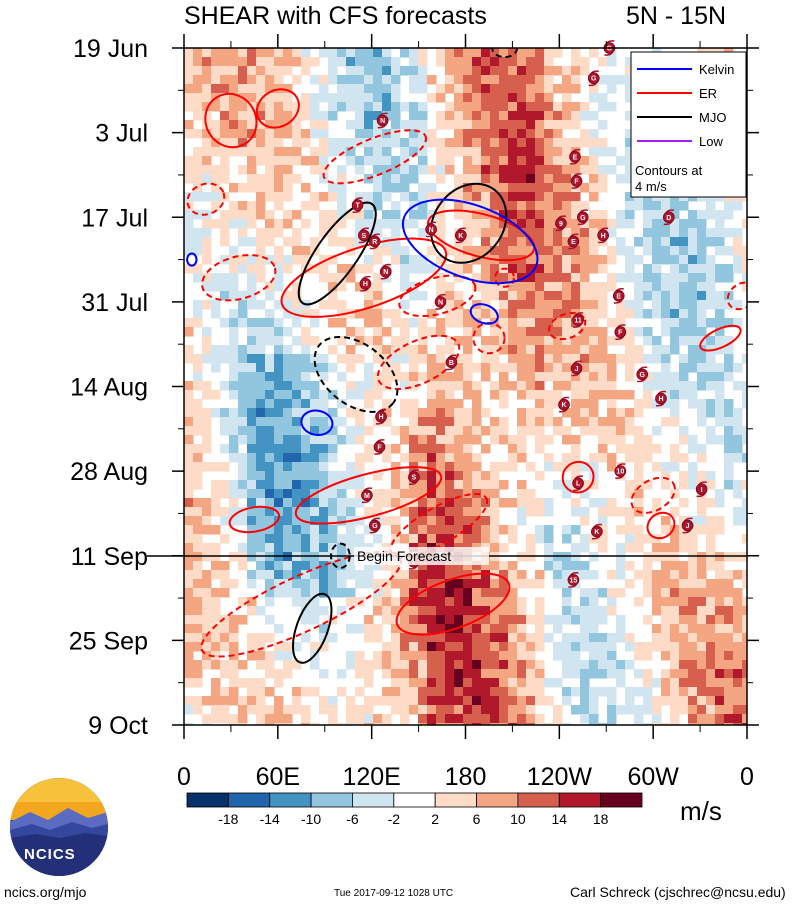 This screenshot has height=907, width=809. Describe the element at coordinates (45, 892) in the screenshot. I see `website-link: ncics.org/mjo` at that location.